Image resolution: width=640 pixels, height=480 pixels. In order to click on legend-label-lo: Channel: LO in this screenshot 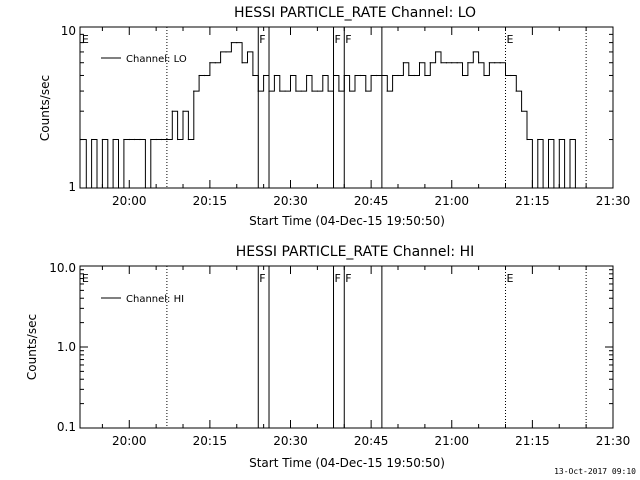, I will do `click(156, 59)`.